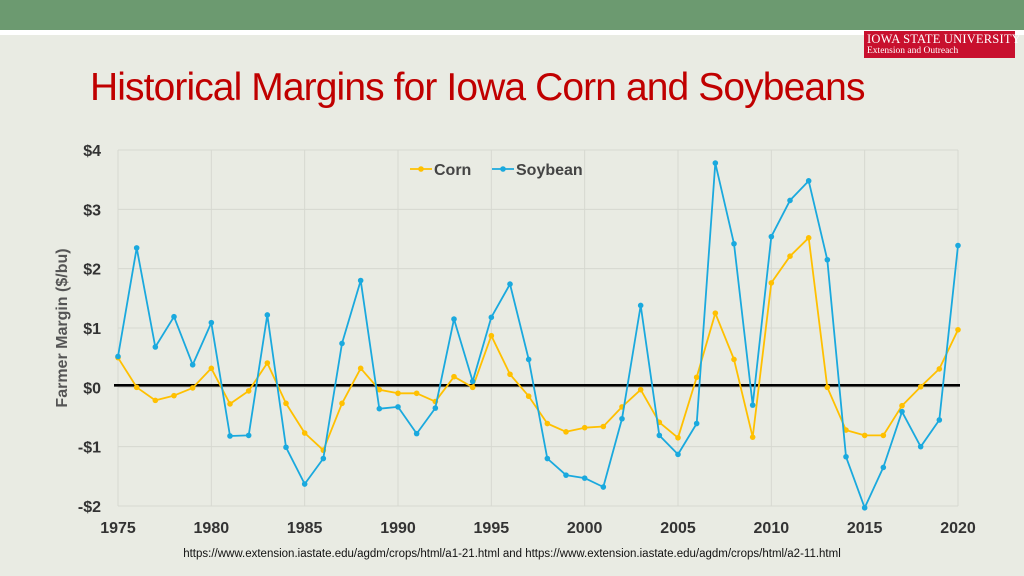  I want to click on y-tick-label: -$1, so click(89, 448).